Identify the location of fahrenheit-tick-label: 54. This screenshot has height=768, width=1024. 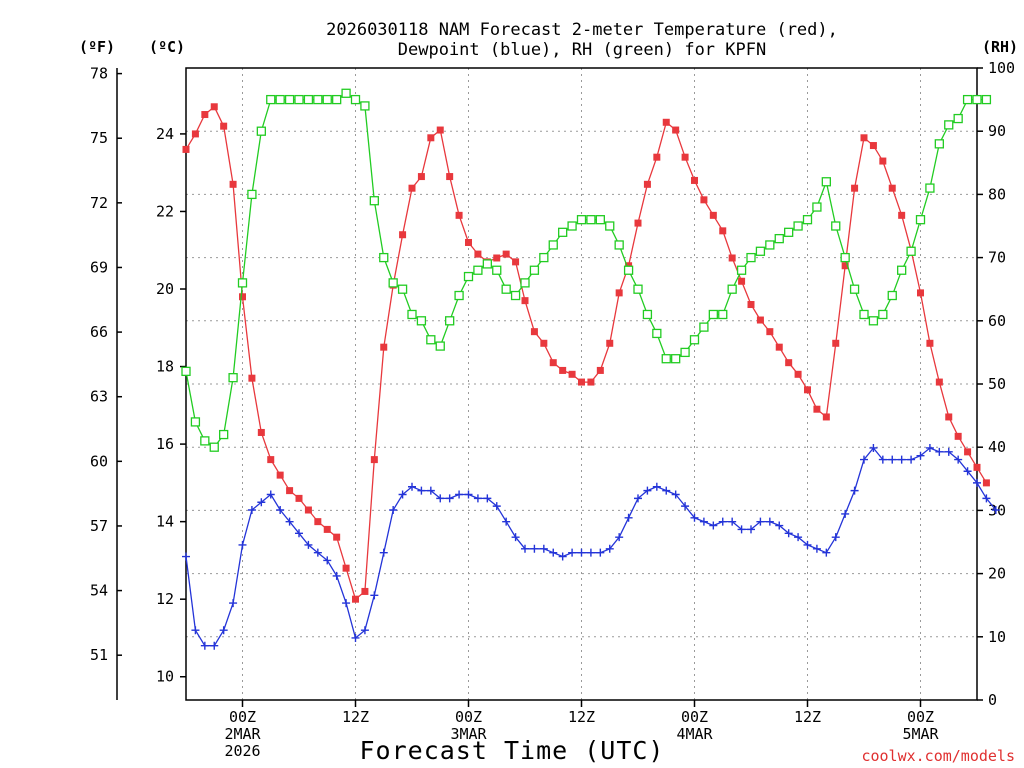
(99, 591).